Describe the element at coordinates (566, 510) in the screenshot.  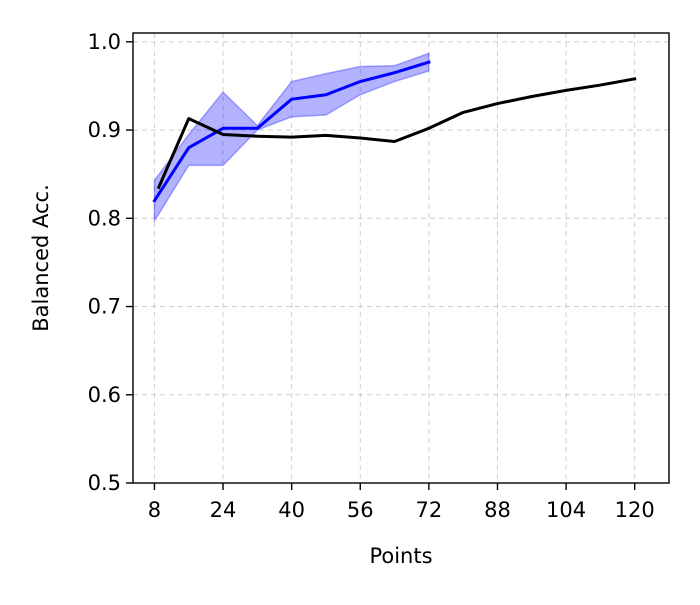
I see `x-tick-label: 104` at that location.